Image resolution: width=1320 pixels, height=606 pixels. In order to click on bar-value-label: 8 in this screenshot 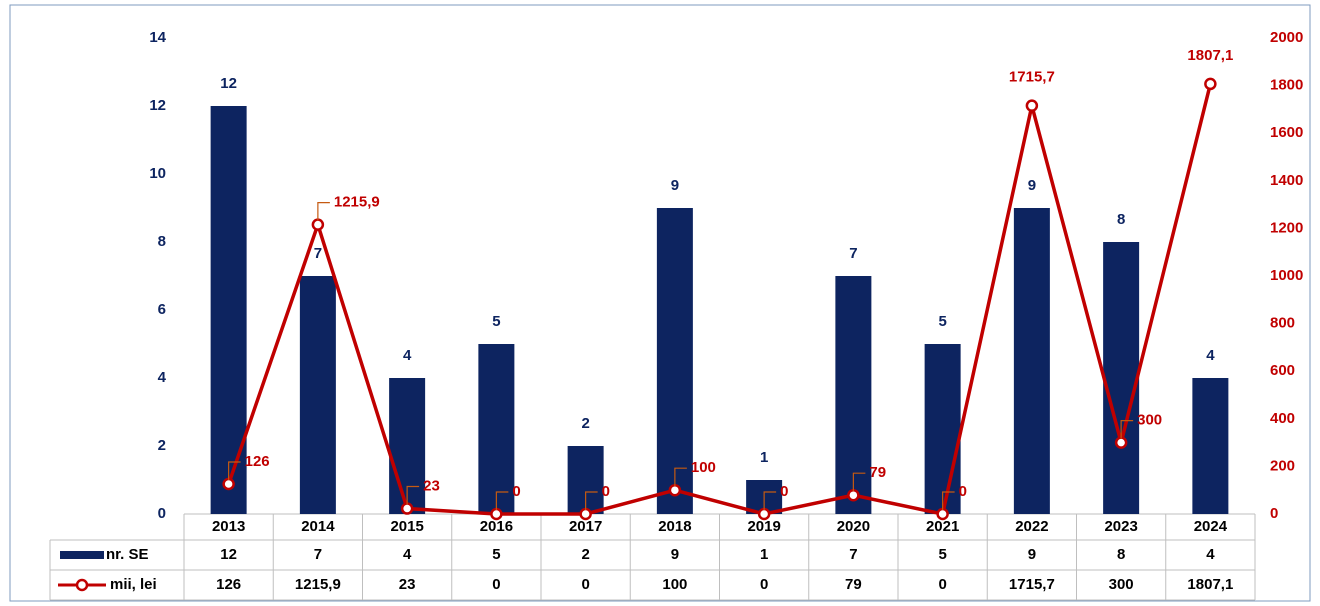, I will do `click(1121, 219)`.